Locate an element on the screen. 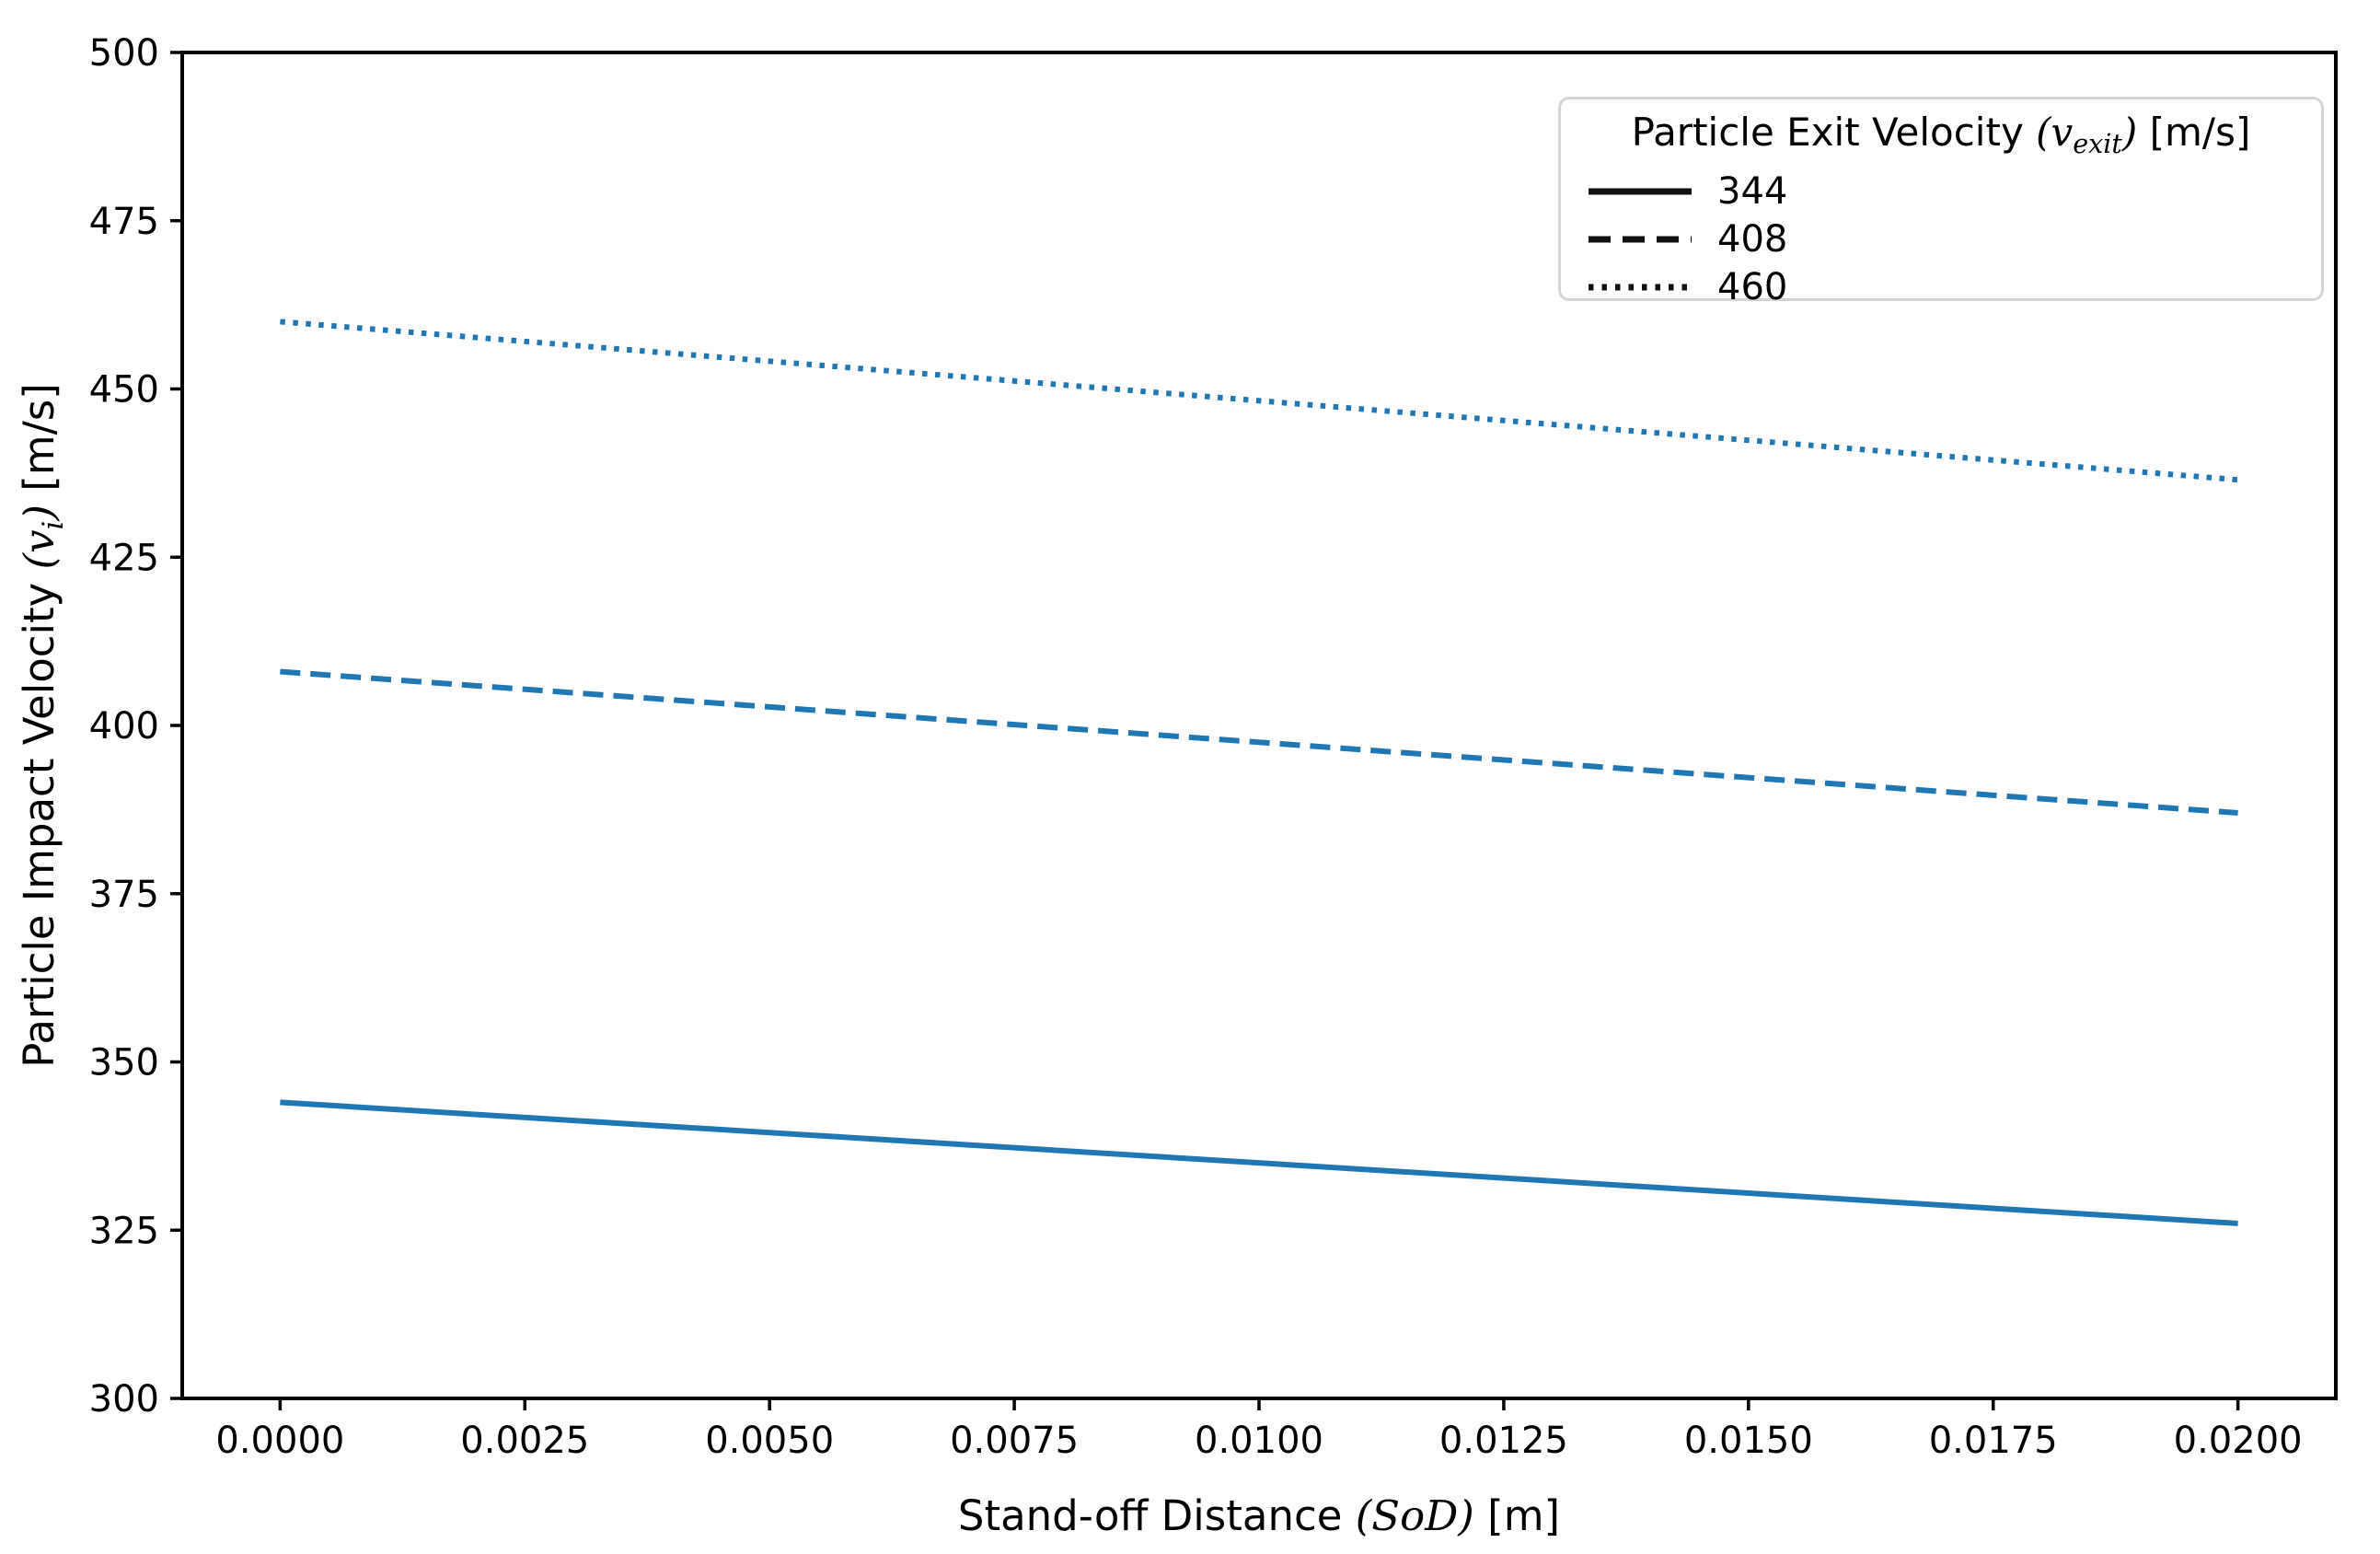 The height and width of the screenshot is (1554, 2380). legend-entry-460: 460 is located at coordinates (1941, 287).